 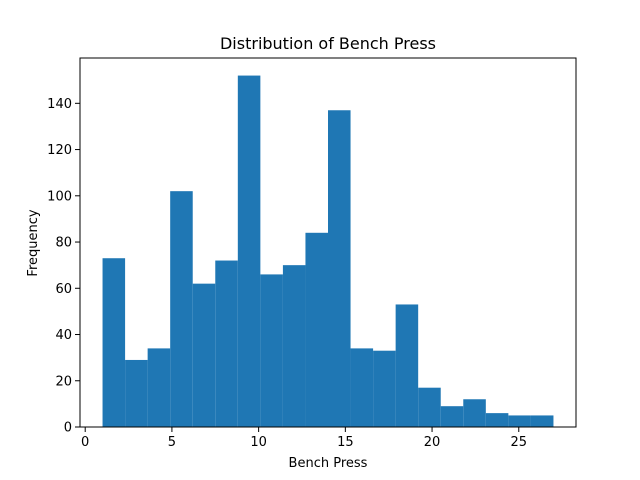 I want to click on x-tick-label: 5, so click(x=172, y=442).